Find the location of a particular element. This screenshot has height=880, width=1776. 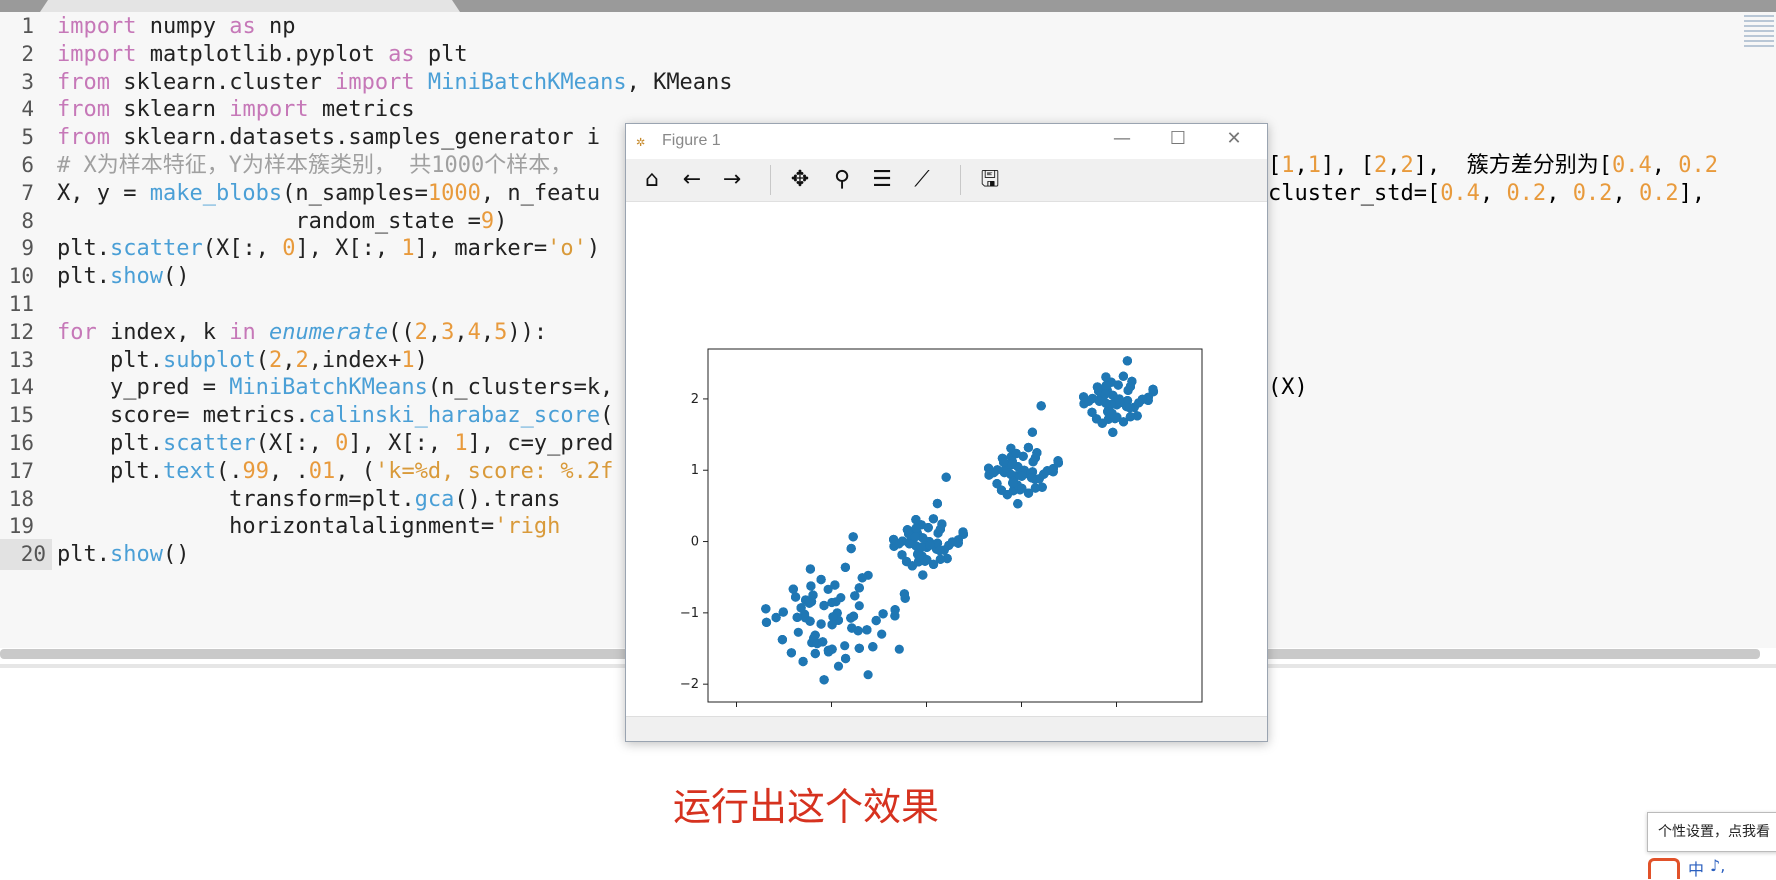

maximize-button: ☐ is located at coordinates (1178, 138).